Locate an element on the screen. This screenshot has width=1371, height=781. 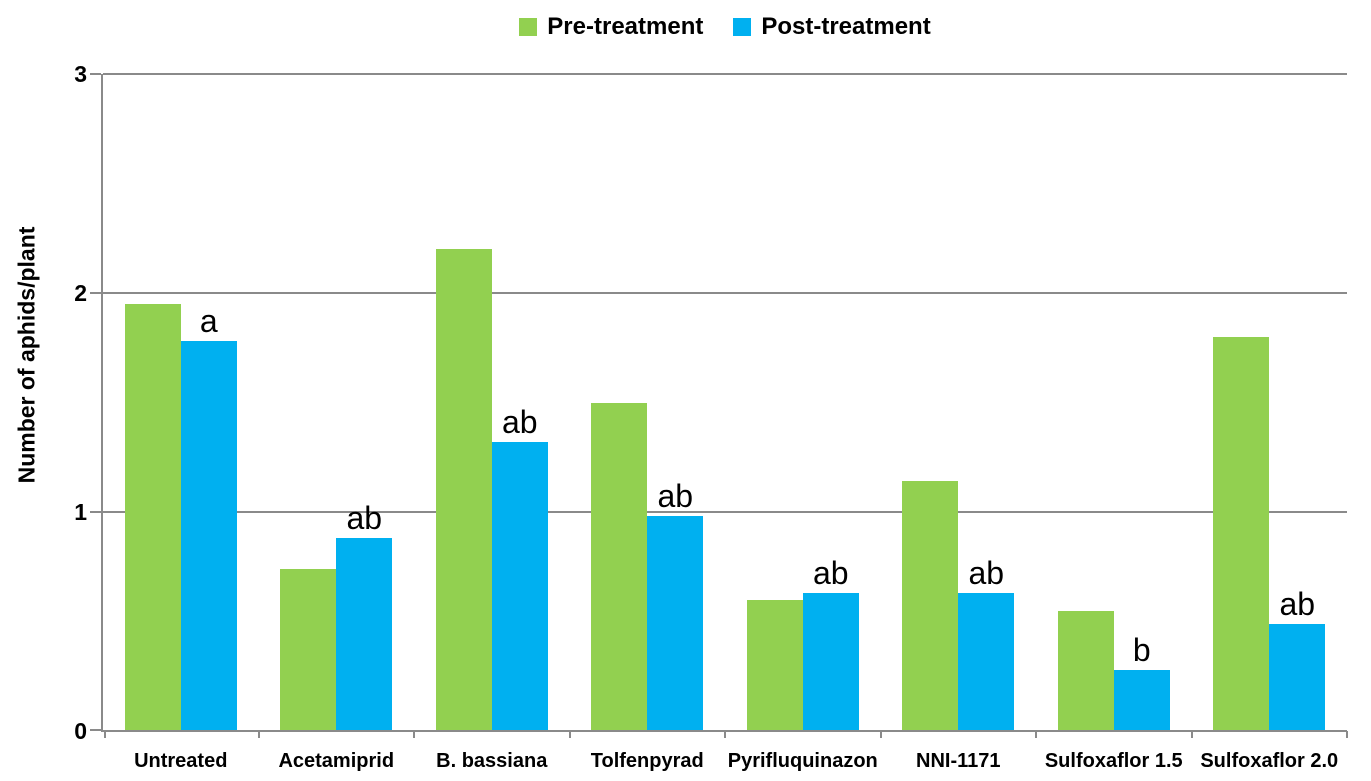
pre-treatment-swatch-icon is located at coordinates (528, 27).